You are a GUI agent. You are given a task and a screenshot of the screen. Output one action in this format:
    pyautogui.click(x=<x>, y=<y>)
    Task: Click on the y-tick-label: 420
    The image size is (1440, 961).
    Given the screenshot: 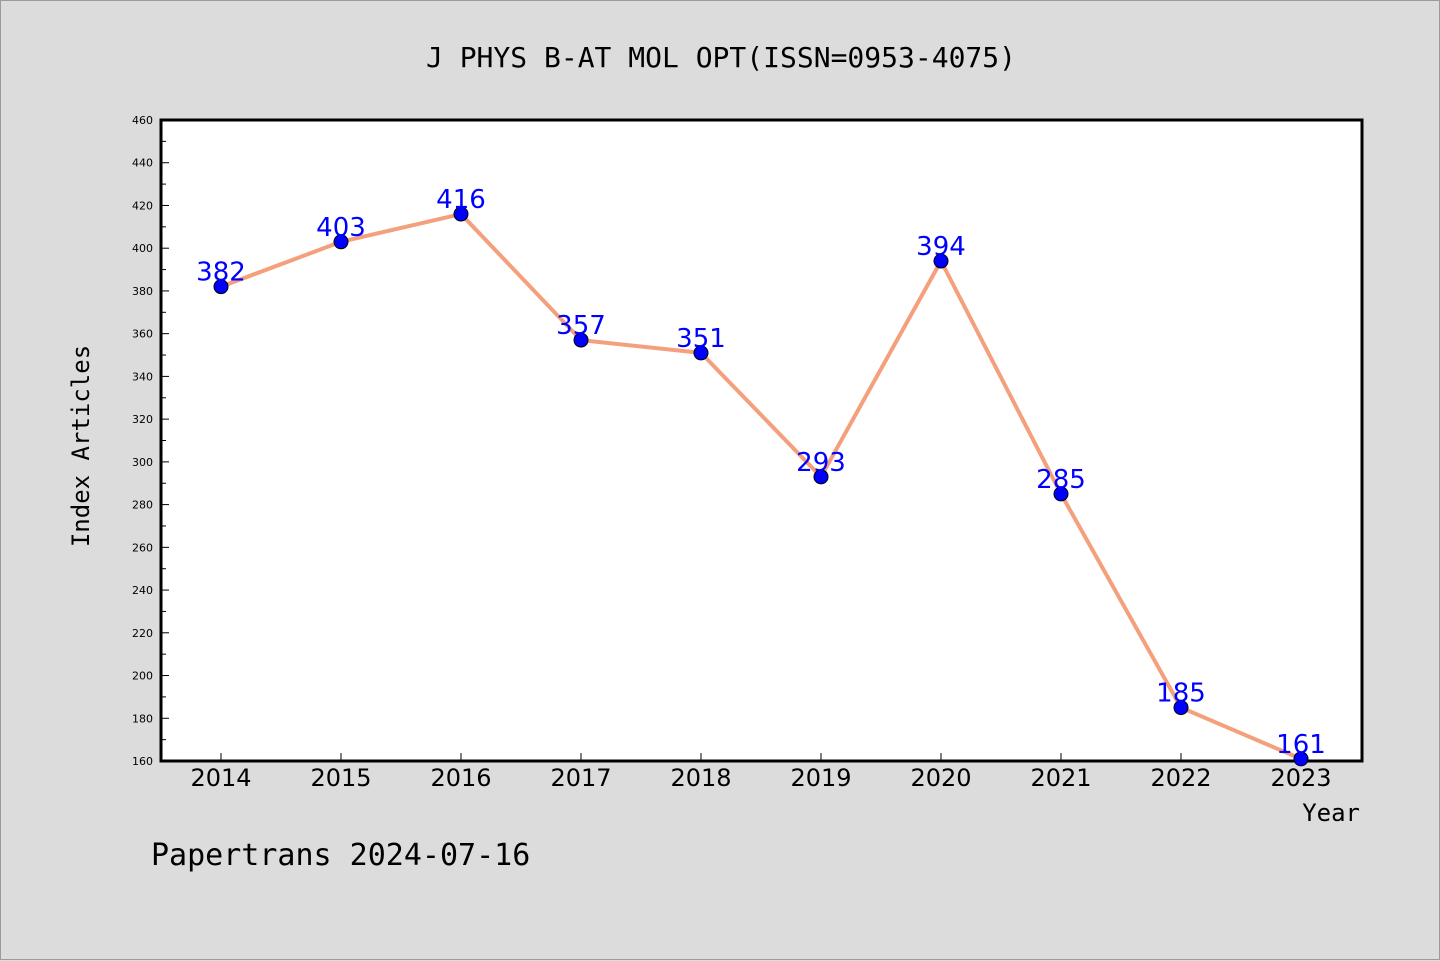 What is the action you would take?
    pyautogui.click(x=142, y=205)
    